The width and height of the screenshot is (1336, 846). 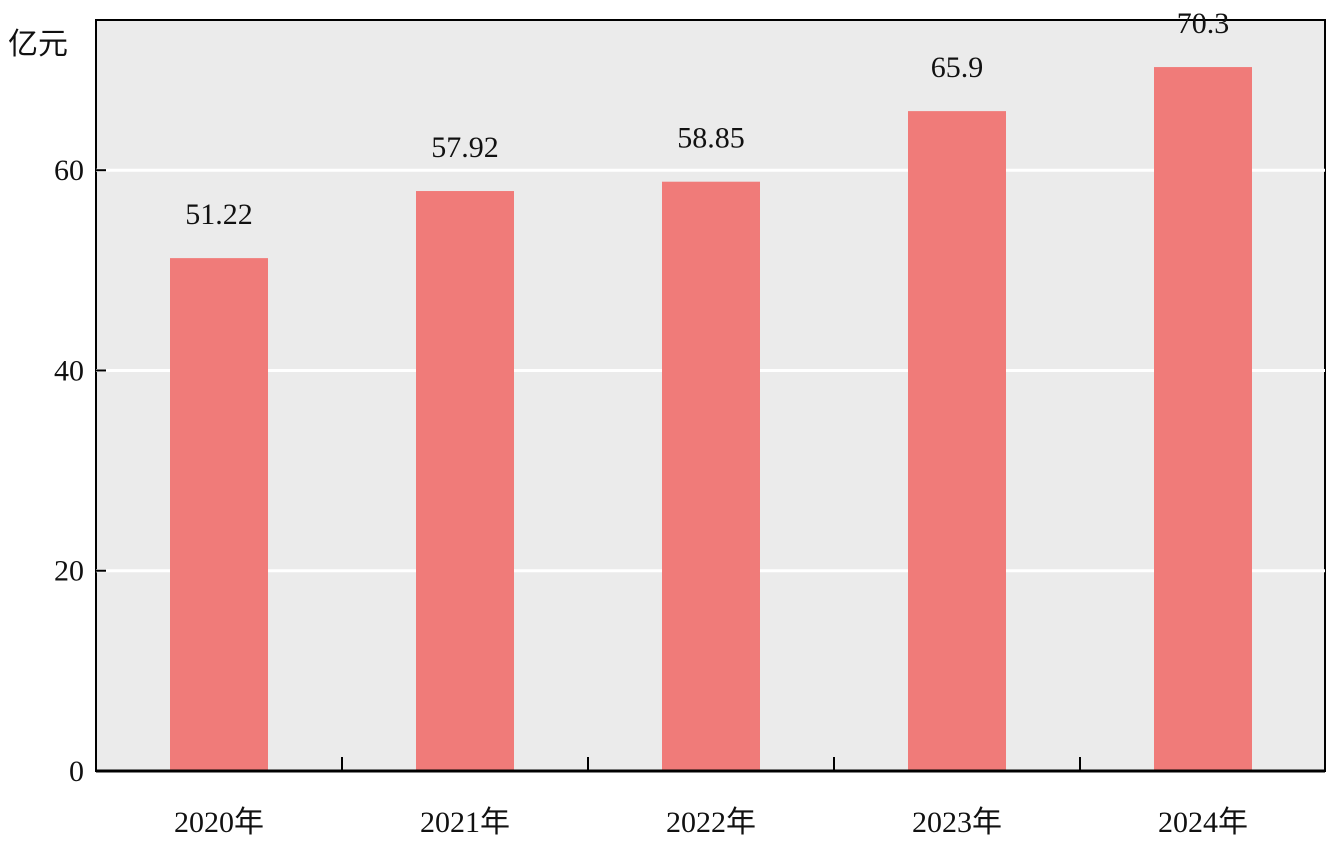 I want to click on y-tick-label-60: 60, so click(x=69, y=170).